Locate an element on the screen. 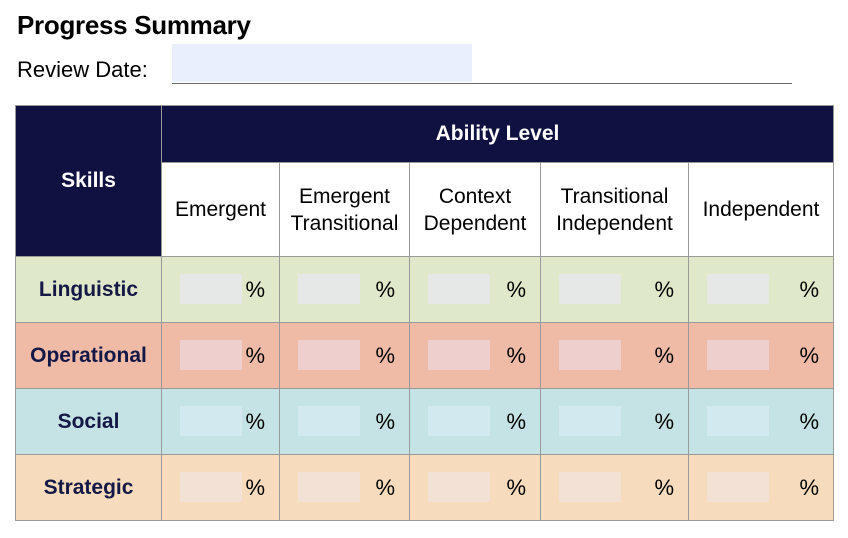 This screenshot has height=538, width=848. level-header-emergent: Emergent is located at coordinates (220, 209).